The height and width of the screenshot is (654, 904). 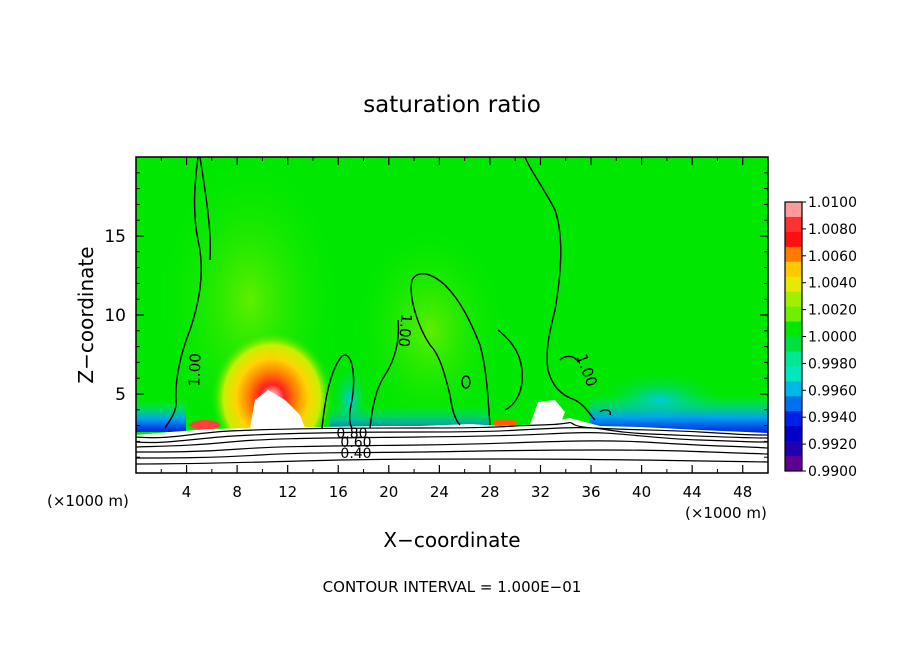 What do you see at coordinates (832, 418) in the screenshot?
I see `colorbar-tick-label: 0.9940` at bounding box center [832, 418].